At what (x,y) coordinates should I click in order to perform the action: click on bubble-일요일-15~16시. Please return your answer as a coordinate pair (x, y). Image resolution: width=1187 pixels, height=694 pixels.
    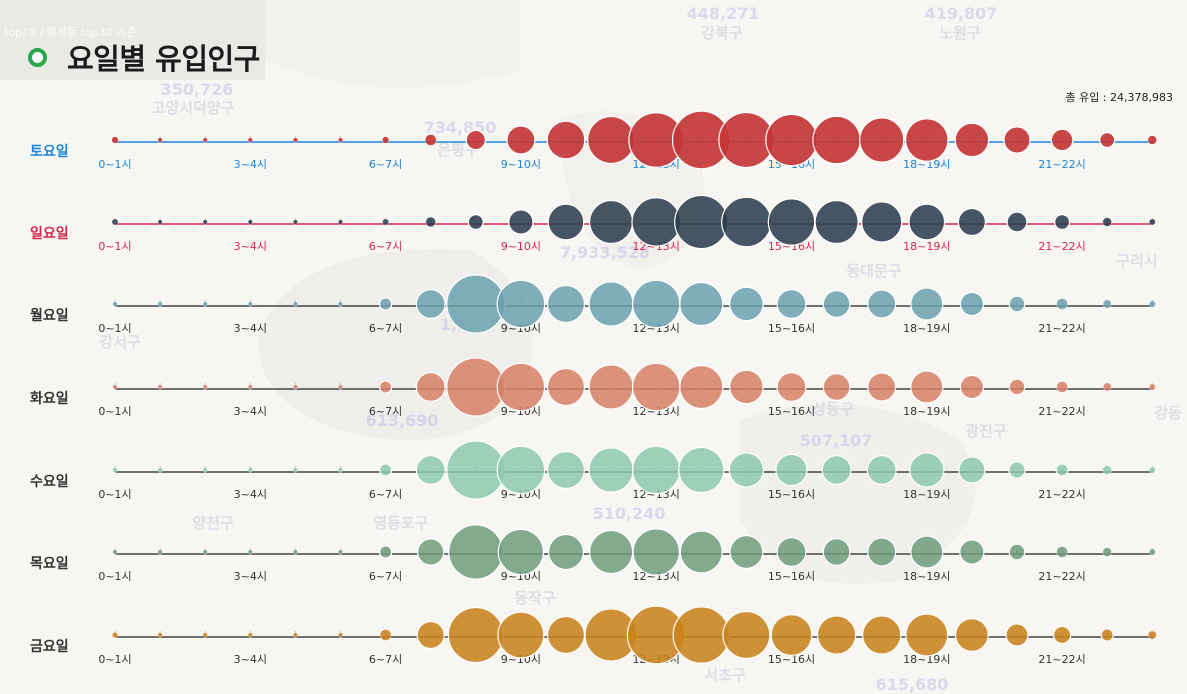
    Looking at the image, I should click on (791, 222).